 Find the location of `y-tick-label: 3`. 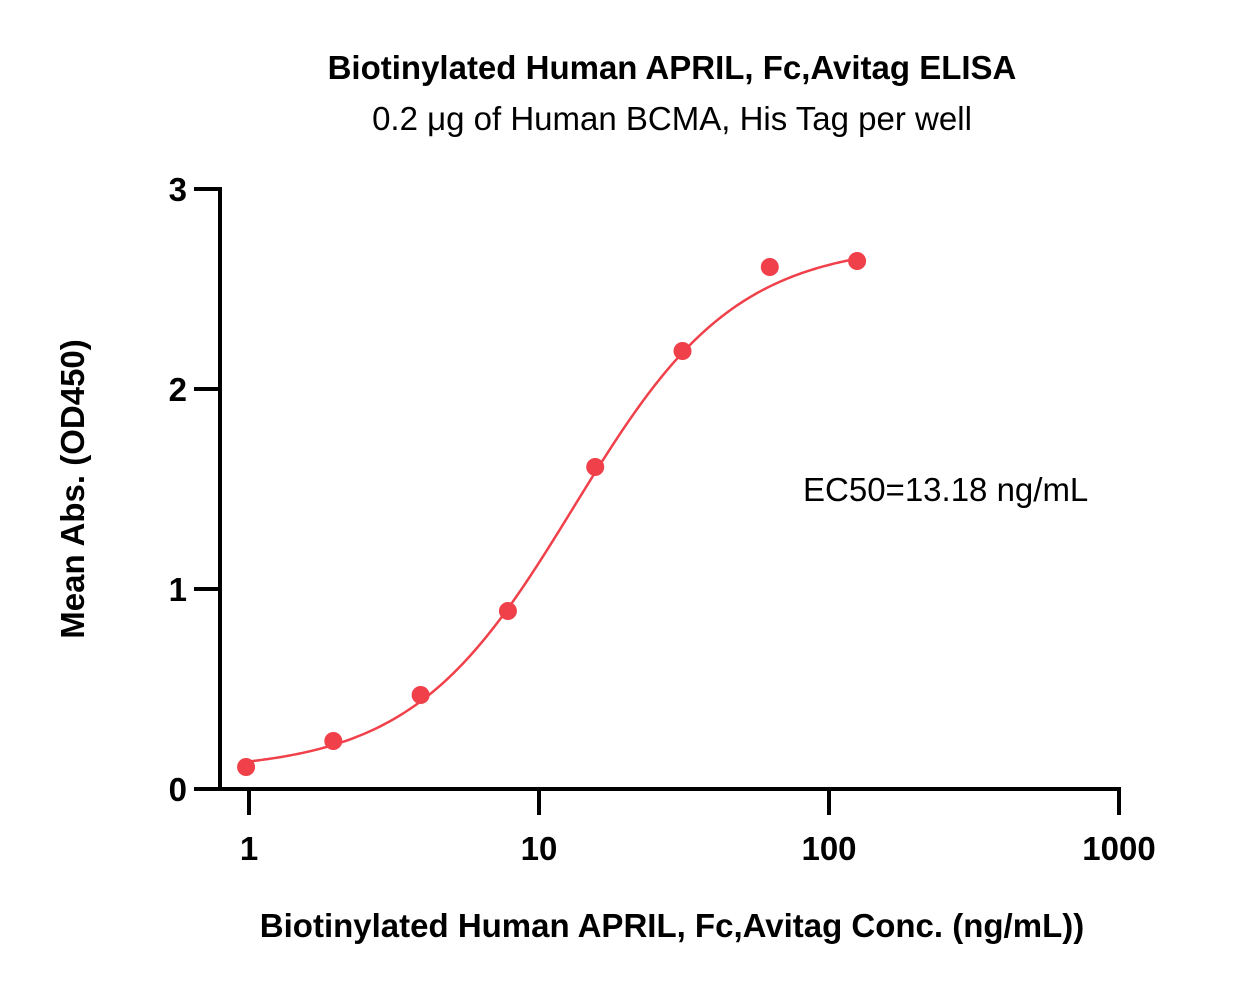

y-tick-label: 3 is located at coordinates (178, 189).